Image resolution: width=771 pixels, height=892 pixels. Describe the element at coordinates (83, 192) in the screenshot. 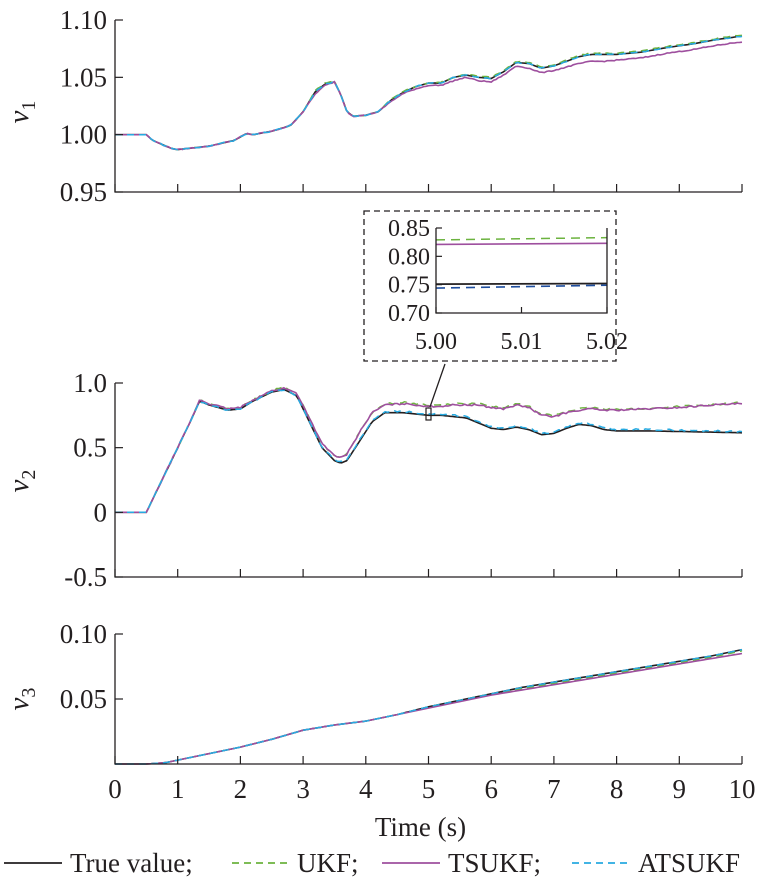

I see `y-tick-label: 0.95` at that location.